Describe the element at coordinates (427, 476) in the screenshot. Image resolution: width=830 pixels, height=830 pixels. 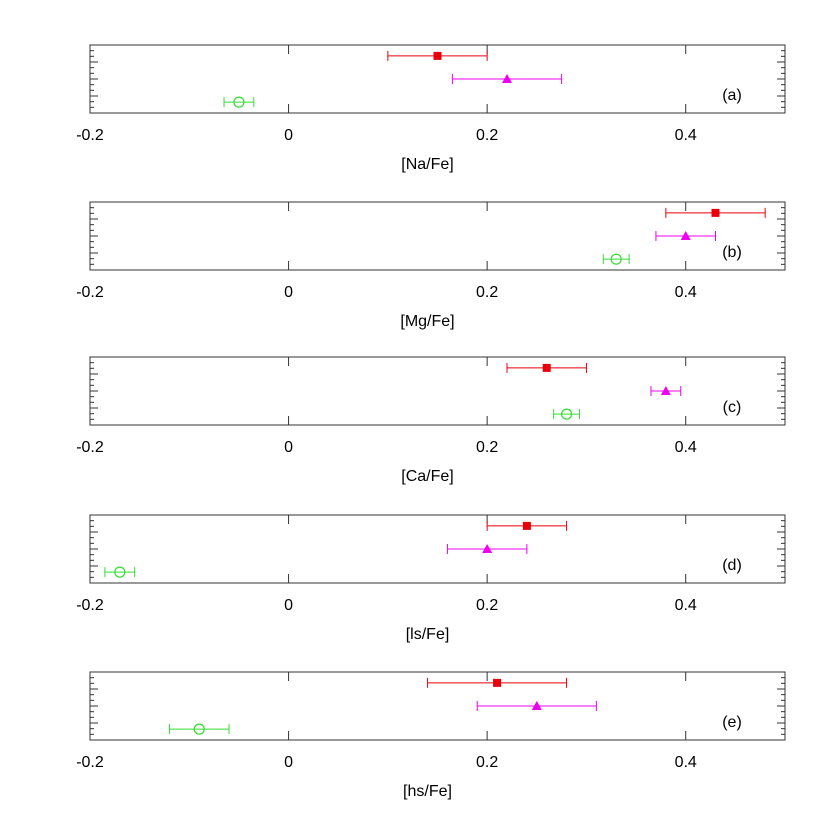
I see `x-axis-label: [Ca/Fe]` at that location.